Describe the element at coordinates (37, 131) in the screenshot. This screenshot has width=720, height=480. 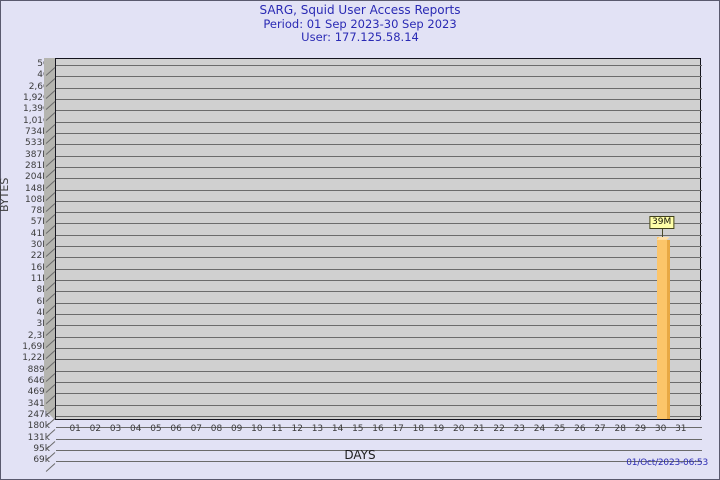
I see `y-axis-tick-label: 734M` at that location.